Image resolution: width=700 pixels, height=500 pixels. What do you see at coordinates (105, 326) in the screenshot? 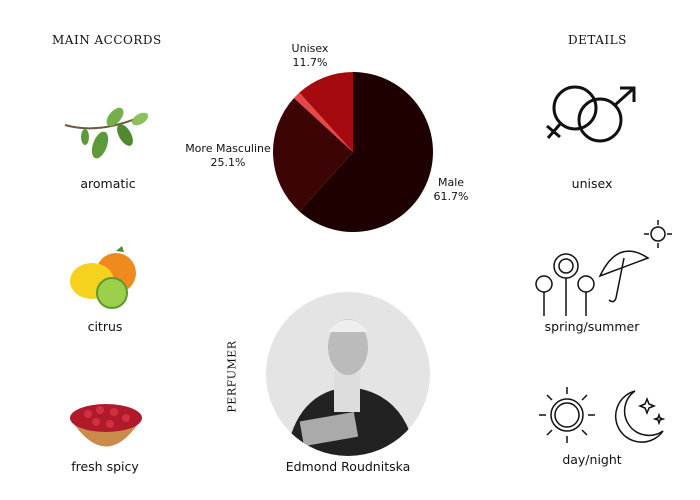
I see `accord-label: citrus` at bounding box center [105, 326].